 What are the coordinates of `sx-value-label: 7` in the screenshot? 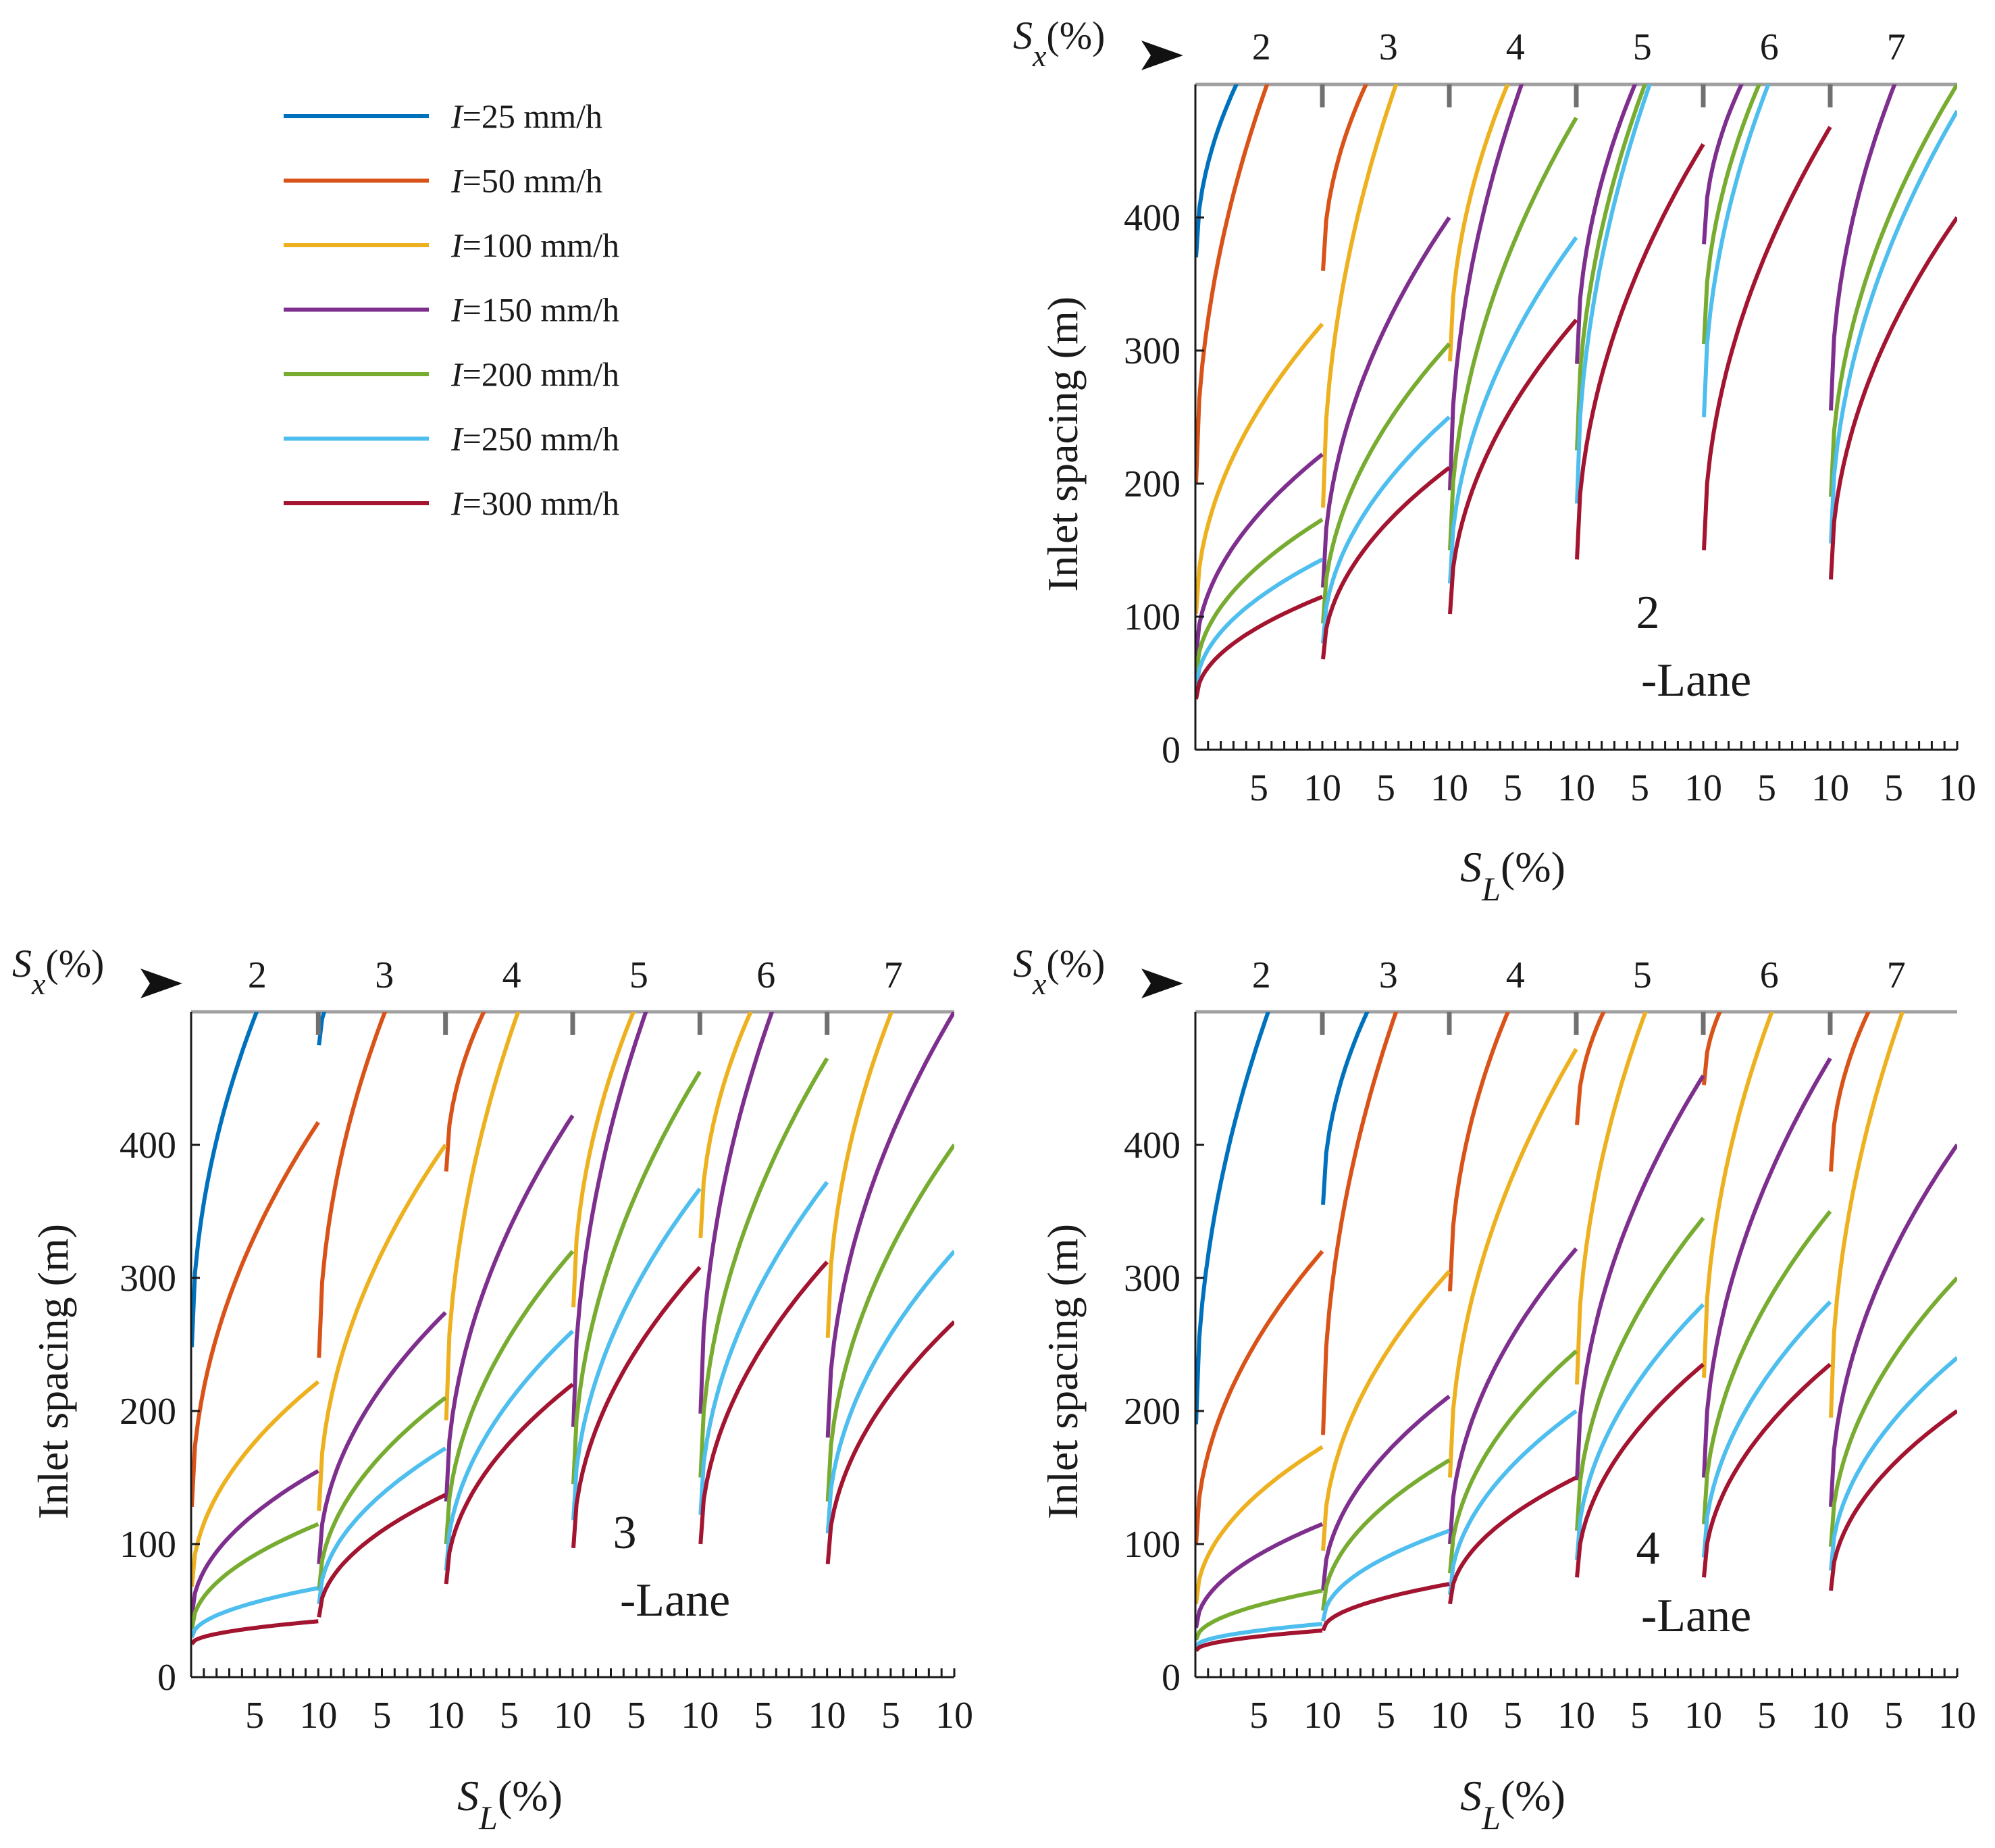 It's located at (1897, 47).